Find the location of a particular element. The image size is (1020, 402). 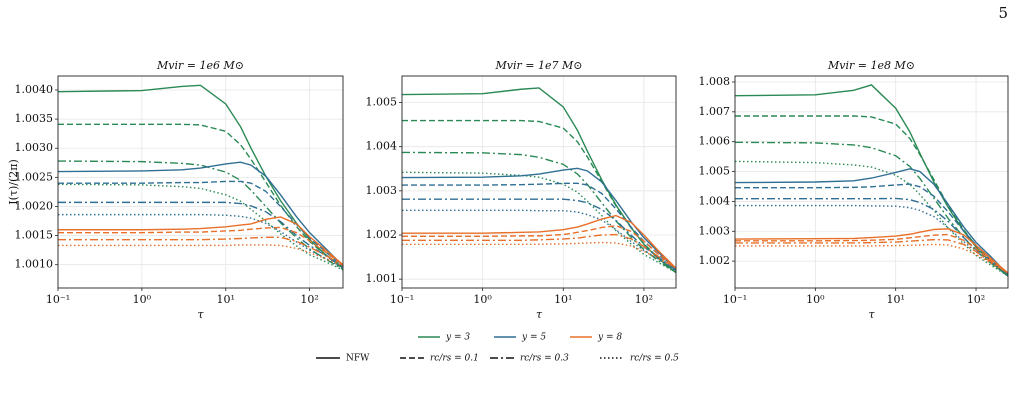

y-tick-label: 1.0020 is located at coordinates (34, 205).